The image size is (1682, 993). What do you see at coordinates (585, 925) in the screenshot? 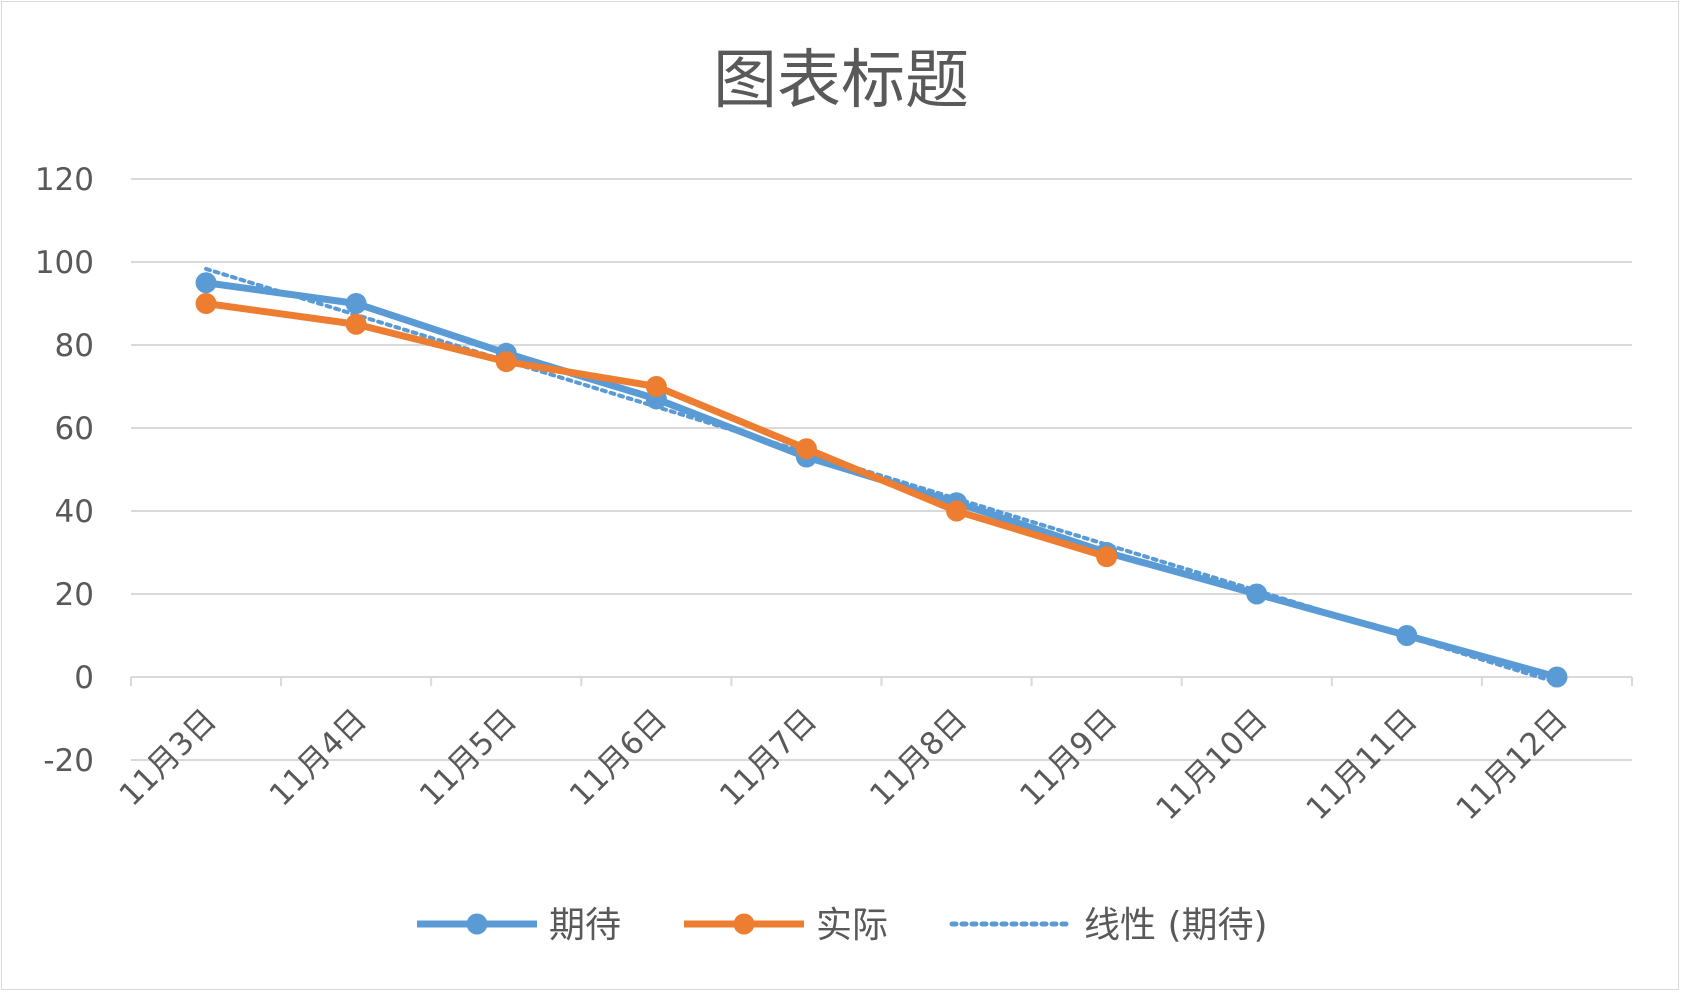
I see `legend-label: 期待` at bounding box center [585, 925].